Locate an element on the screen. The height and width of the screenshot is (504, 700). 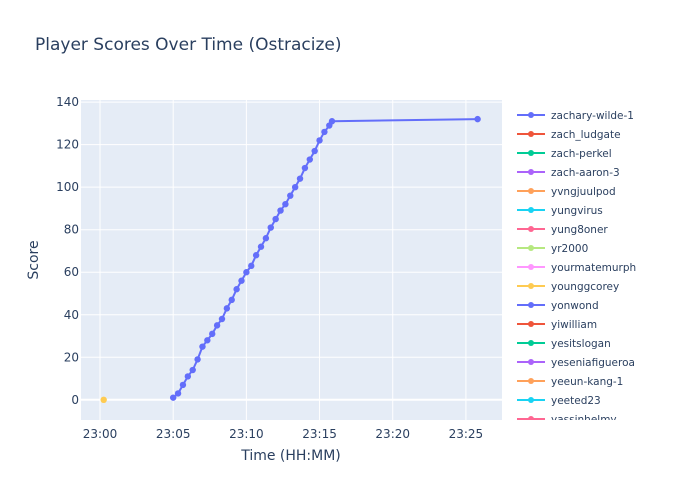
legend-item: zachary-wilde-1 is located at coordinates (575, 116).